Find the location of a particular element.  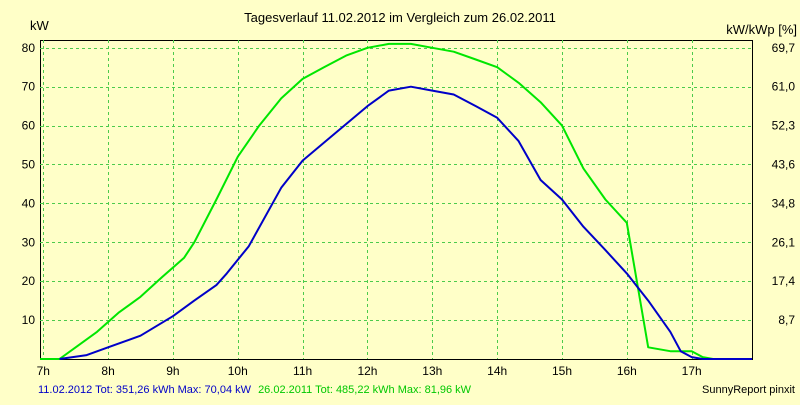

x-tick-label: 7h is located at coordinates (43, 371).